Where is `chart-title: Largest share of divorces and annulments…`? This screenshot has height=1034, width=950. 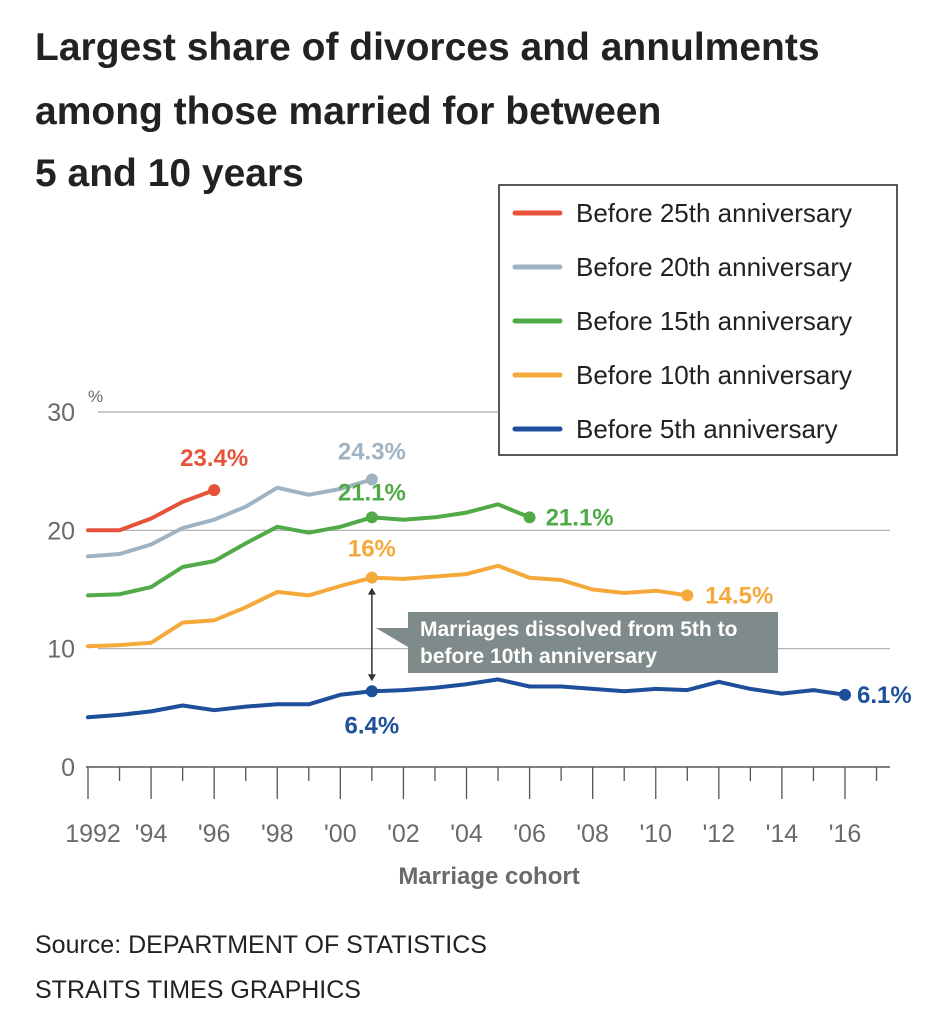
chart-title: Largest share of divorces and annulments… is located at coordinates (427, 110).